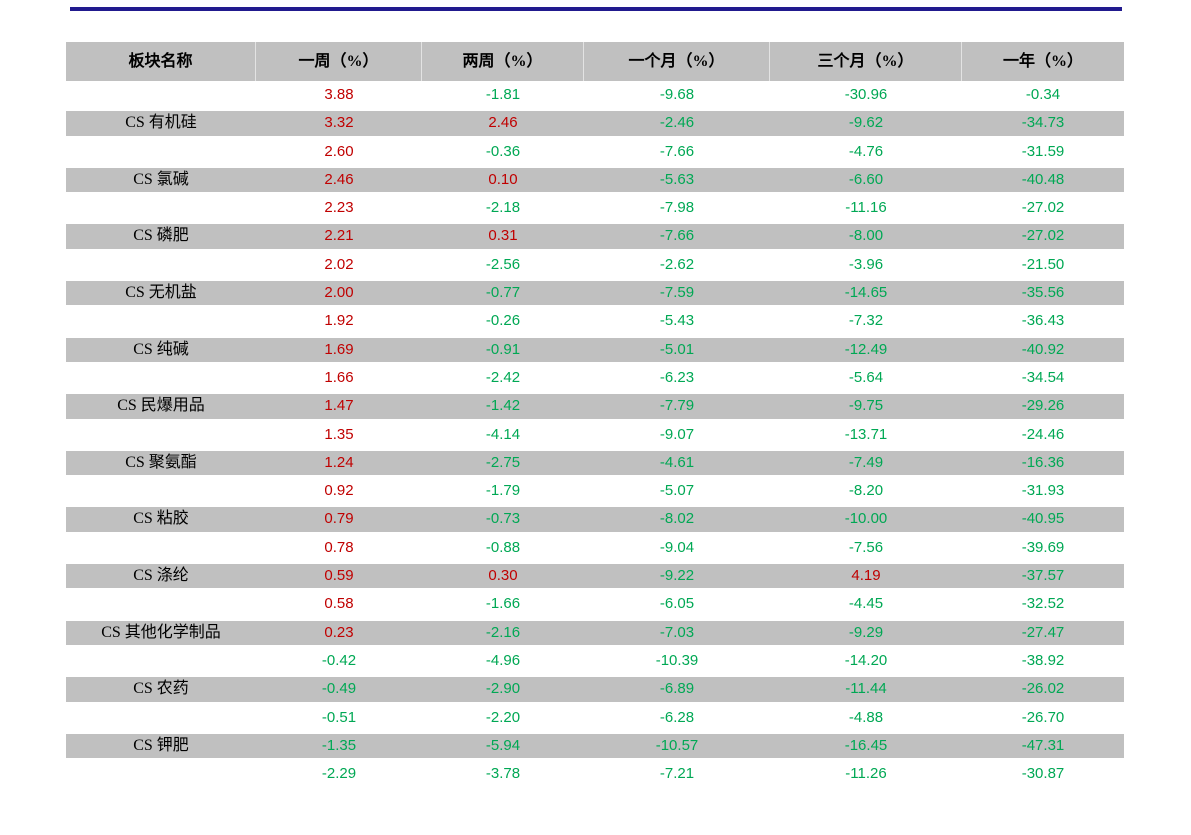  I want to click on value-cell: -30.87, so click(1043, 774).